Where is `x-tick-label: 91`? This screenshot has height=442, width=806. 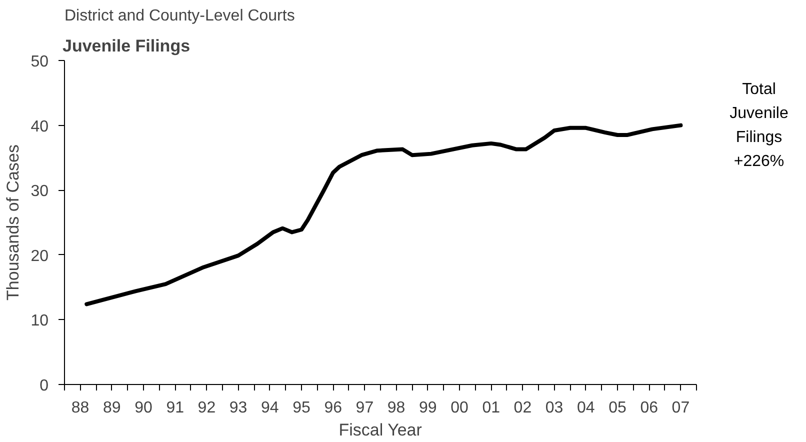
x-tick-label: 91 is located at coordinates (175, 408).